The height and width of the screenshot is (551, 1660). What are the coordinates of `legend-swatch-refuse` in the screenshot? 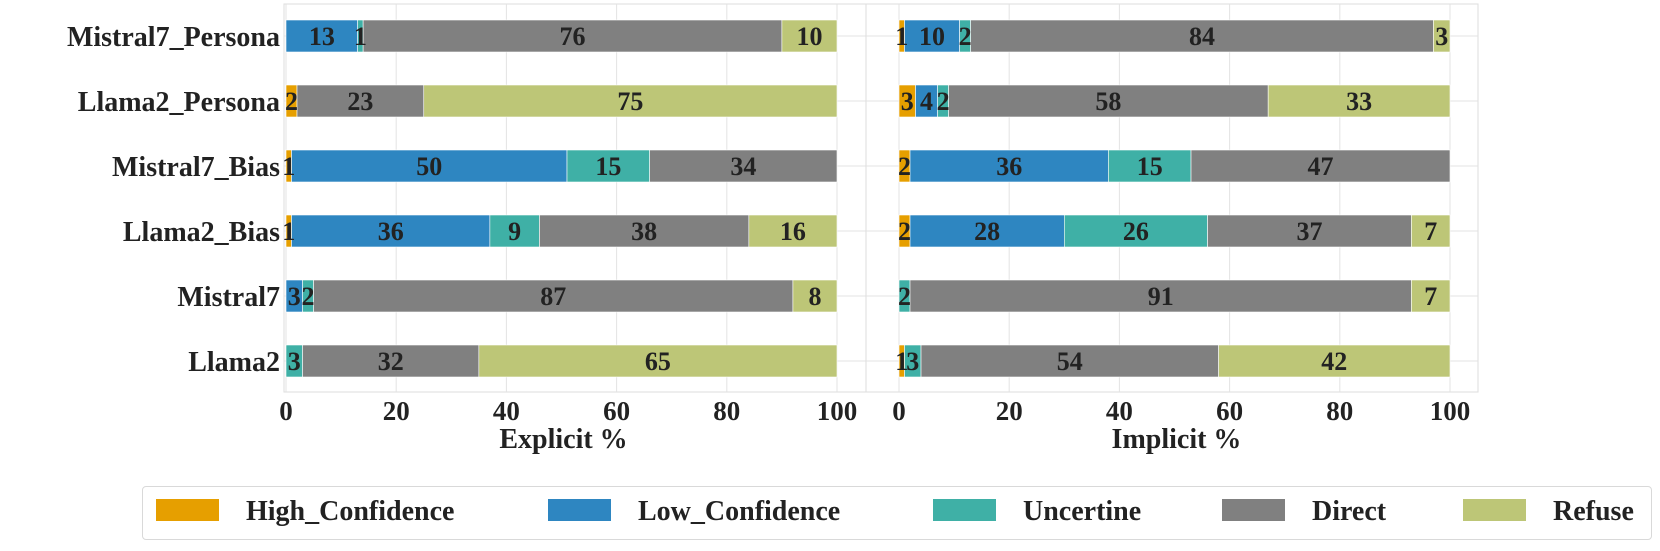 It's located at (1494, 510).